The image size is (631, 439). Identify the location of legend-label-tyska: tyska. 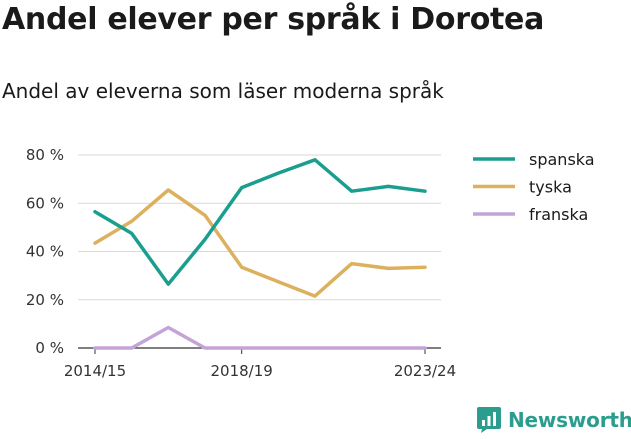
(550, 187).